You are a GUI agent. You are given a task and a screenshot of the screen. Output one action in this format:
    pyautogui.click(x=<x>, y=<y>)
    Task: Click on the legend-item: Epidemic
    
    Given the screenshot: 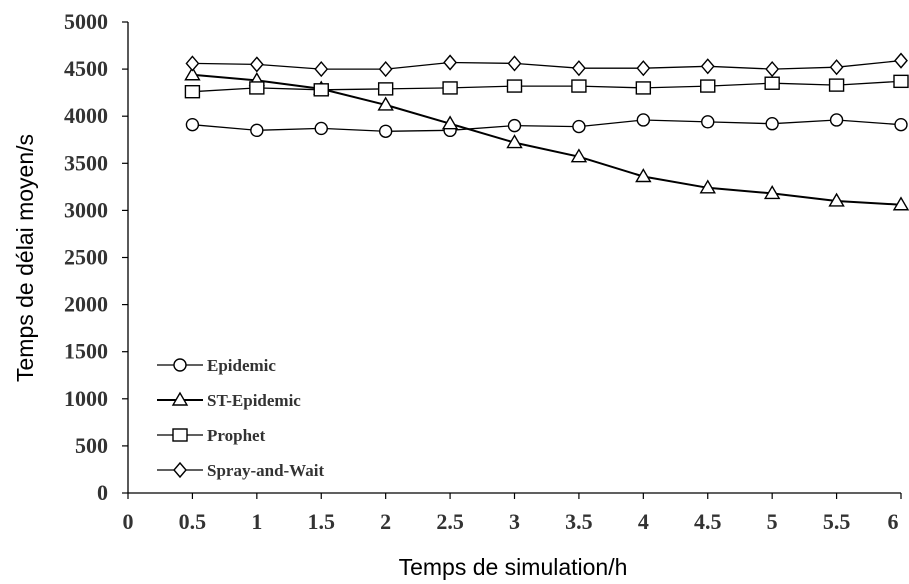 What is the action you would take?
    pyautogui.click(x=216, y=365)
    